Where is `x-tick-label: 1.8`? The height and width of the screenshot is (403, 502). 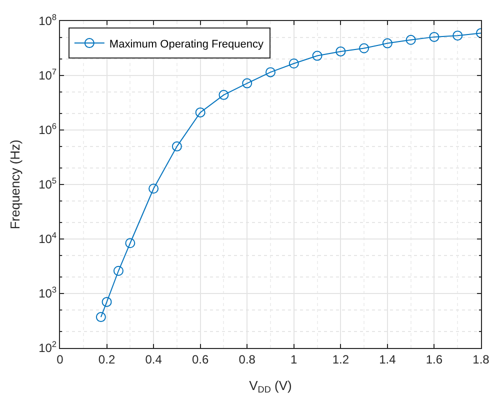 x-tick-label: 1.8 is located at coordinates (481, 359).